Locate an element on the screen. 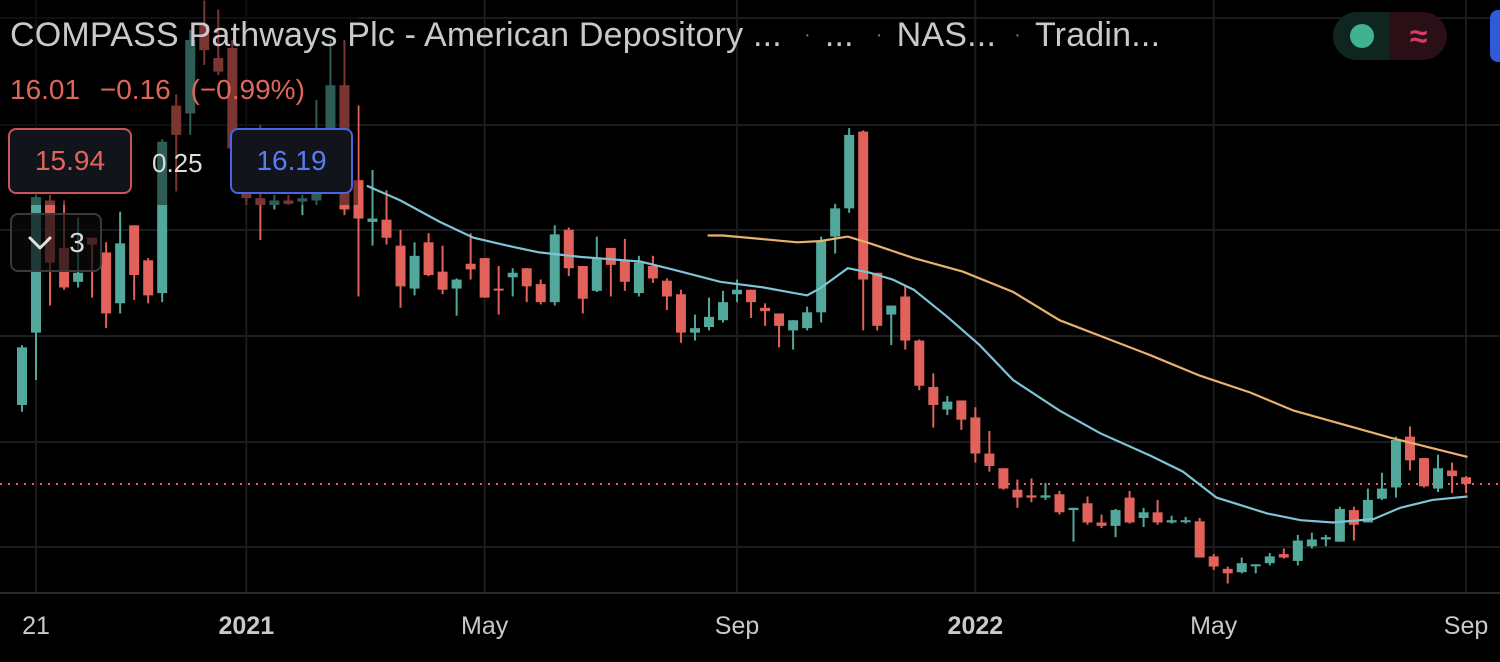  price-summary: 16.01 −0.16 (−0.99%) is located at coordinates (163, 90).